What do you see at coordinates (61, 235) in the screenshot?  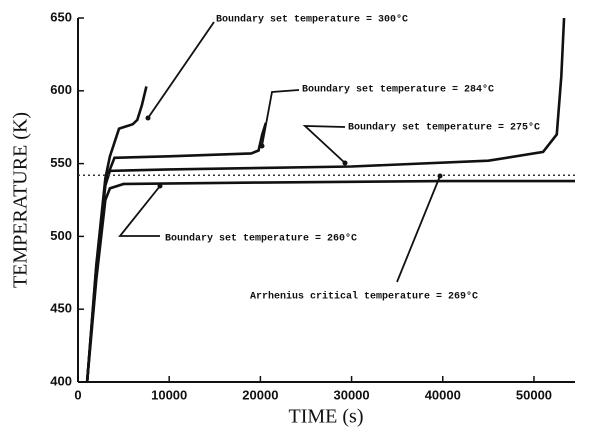 I see `y-tick-label: 500` at bounding box center [61, 235].